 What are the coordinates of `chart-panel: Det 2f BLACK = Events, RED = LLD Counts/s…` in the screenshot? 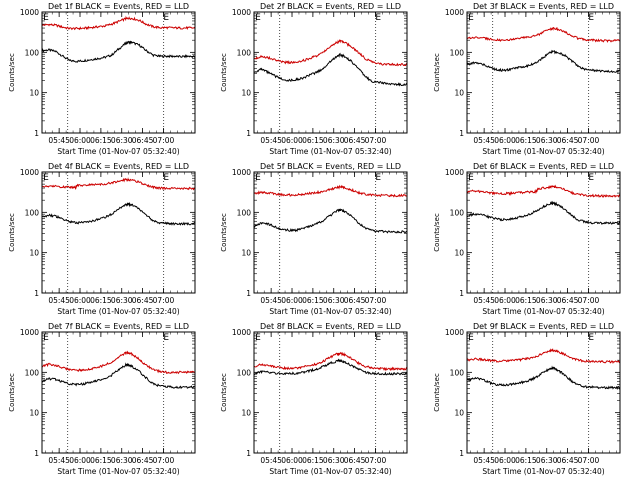 It's located at (314, 79).